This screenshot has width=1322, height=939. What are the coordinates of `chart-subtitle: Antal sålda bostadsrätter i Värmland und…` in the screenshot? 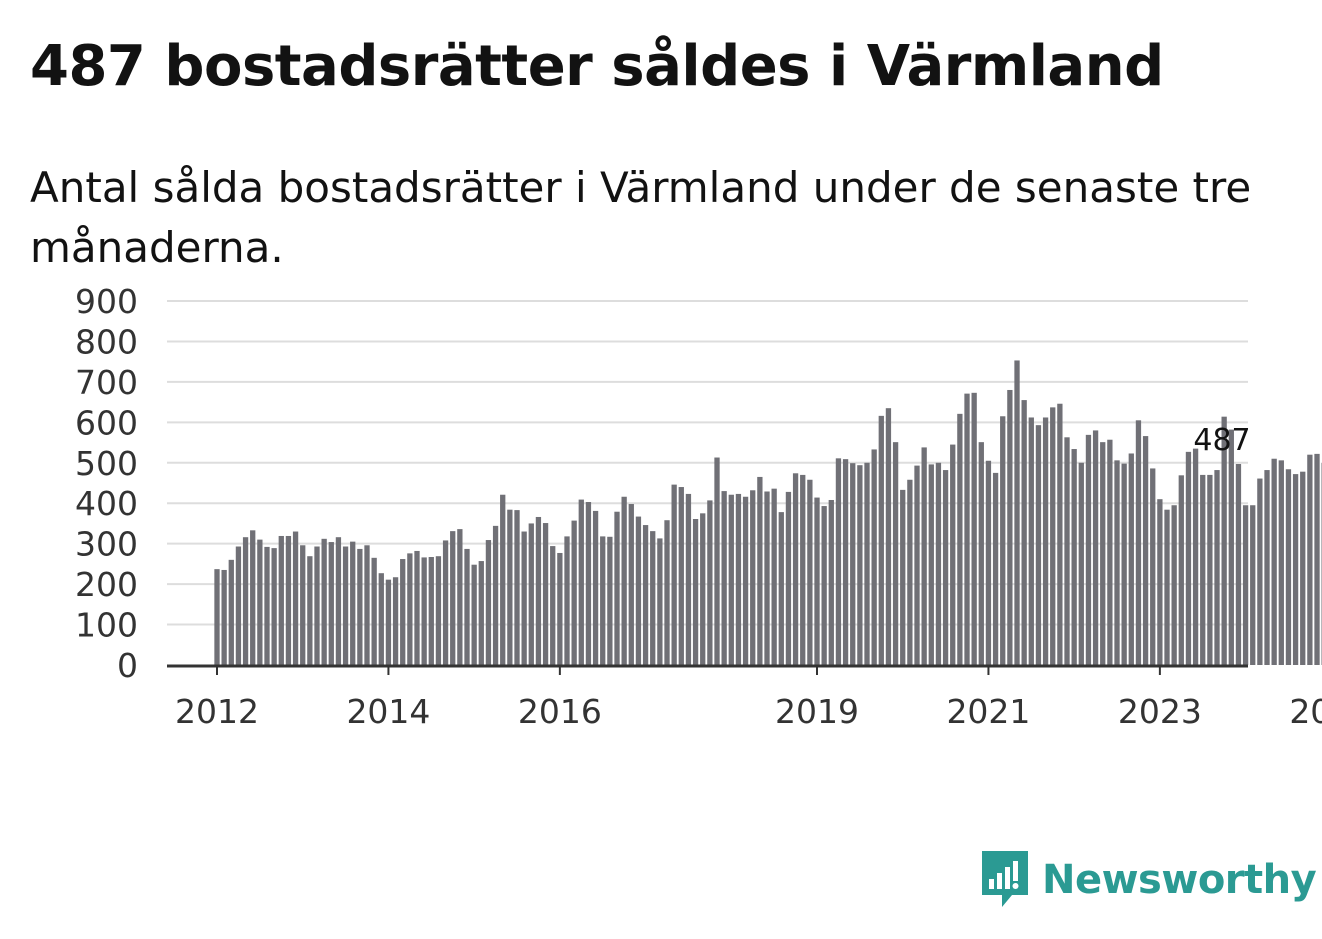 It's located at (641, 217).